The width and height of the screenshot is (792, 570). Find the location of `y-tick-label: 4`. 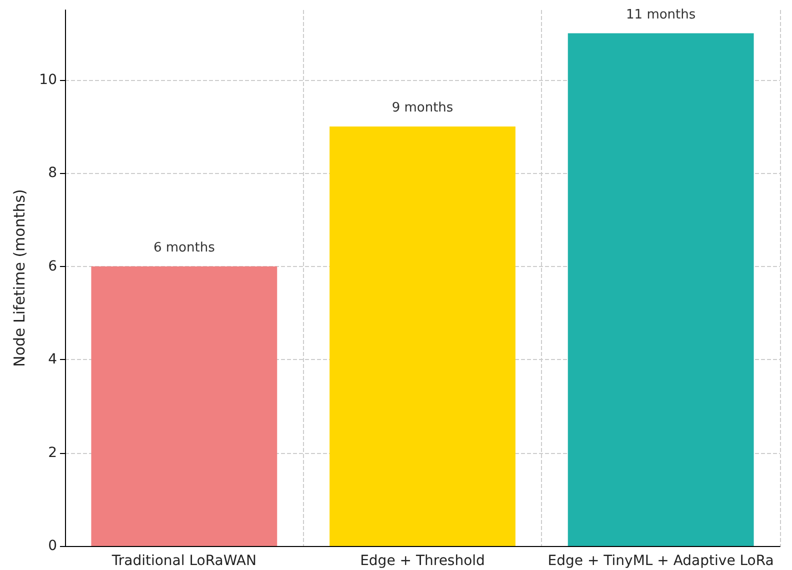

y-tick-label: 4 is located at coordinates (53, 360).